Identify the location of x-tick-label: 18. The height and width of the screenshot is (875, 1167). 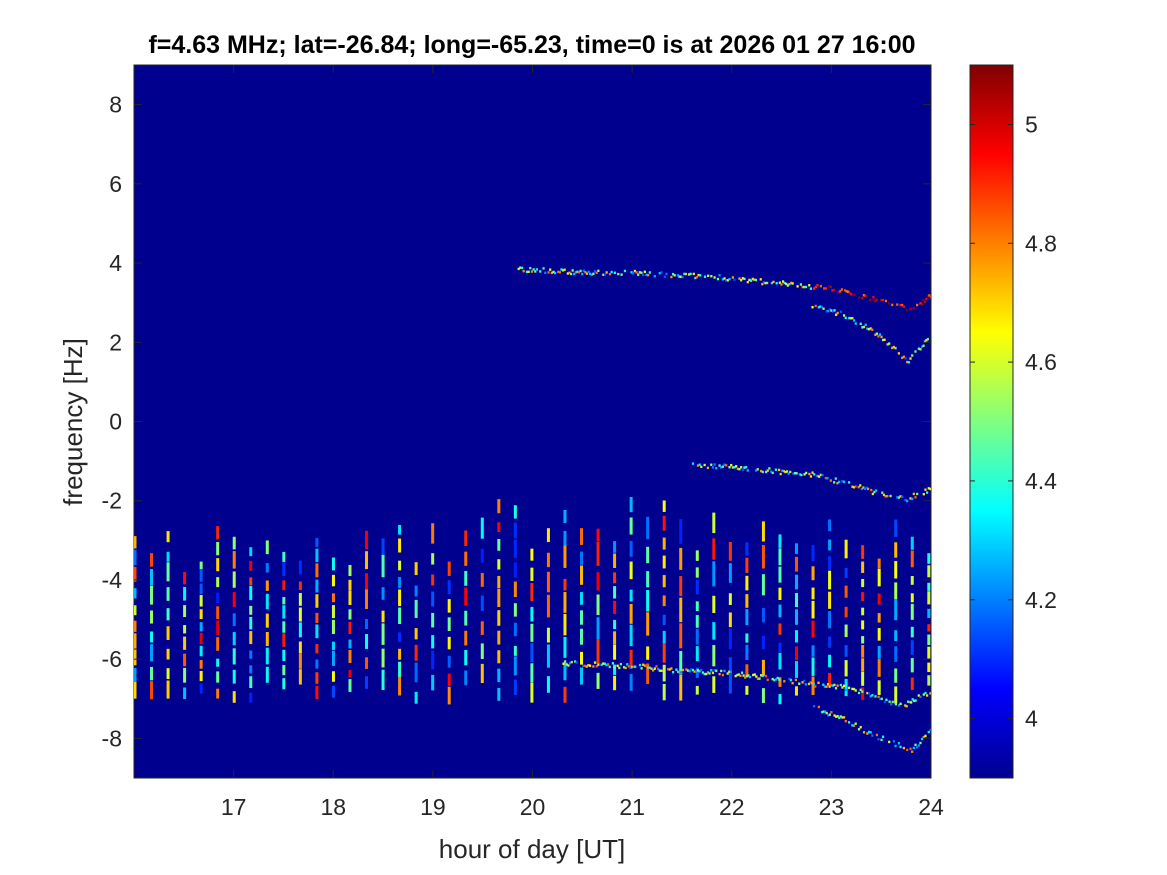
(333, 807).